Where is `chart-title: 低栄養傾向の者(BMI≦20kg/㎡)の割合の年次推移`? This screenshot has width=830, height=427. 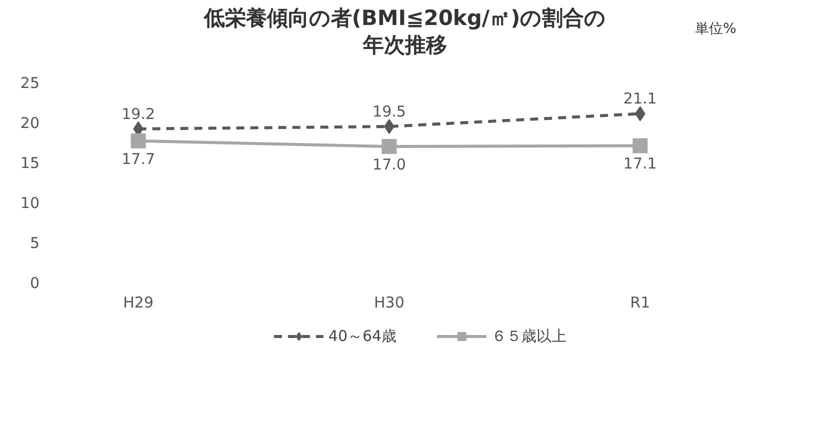 chart-title: 低栄養傾向の者(BMI≦20kg/㎡)の割合の年次推移 is located at coordinates (405, 32).